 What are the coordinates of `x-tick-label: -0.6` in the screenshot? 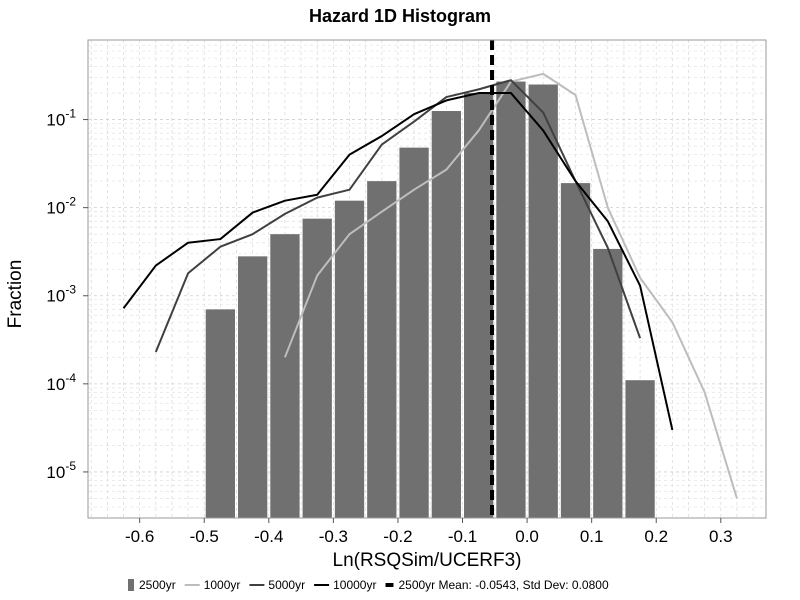 It's located at (139, 536).